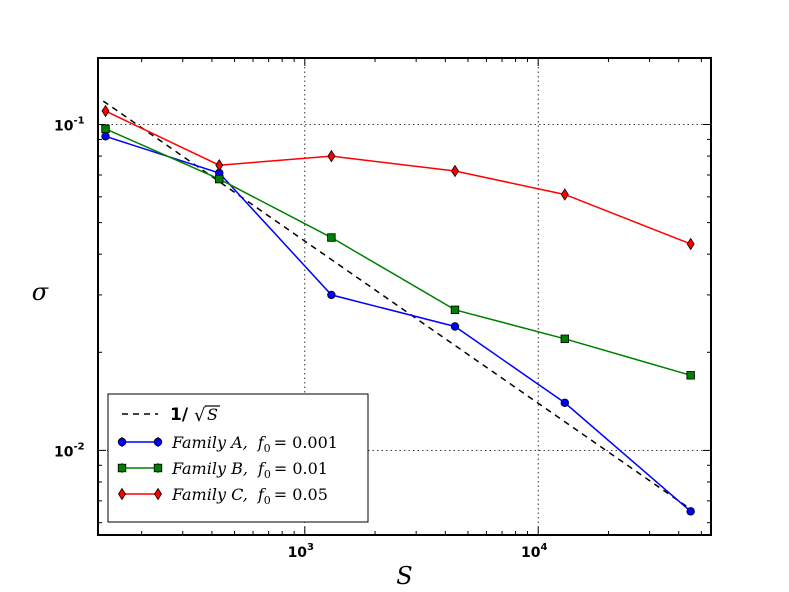 The height and width of the screenshot is (592, 789). I want to click on legend-param-value: = 0.001, so click(306, 442).